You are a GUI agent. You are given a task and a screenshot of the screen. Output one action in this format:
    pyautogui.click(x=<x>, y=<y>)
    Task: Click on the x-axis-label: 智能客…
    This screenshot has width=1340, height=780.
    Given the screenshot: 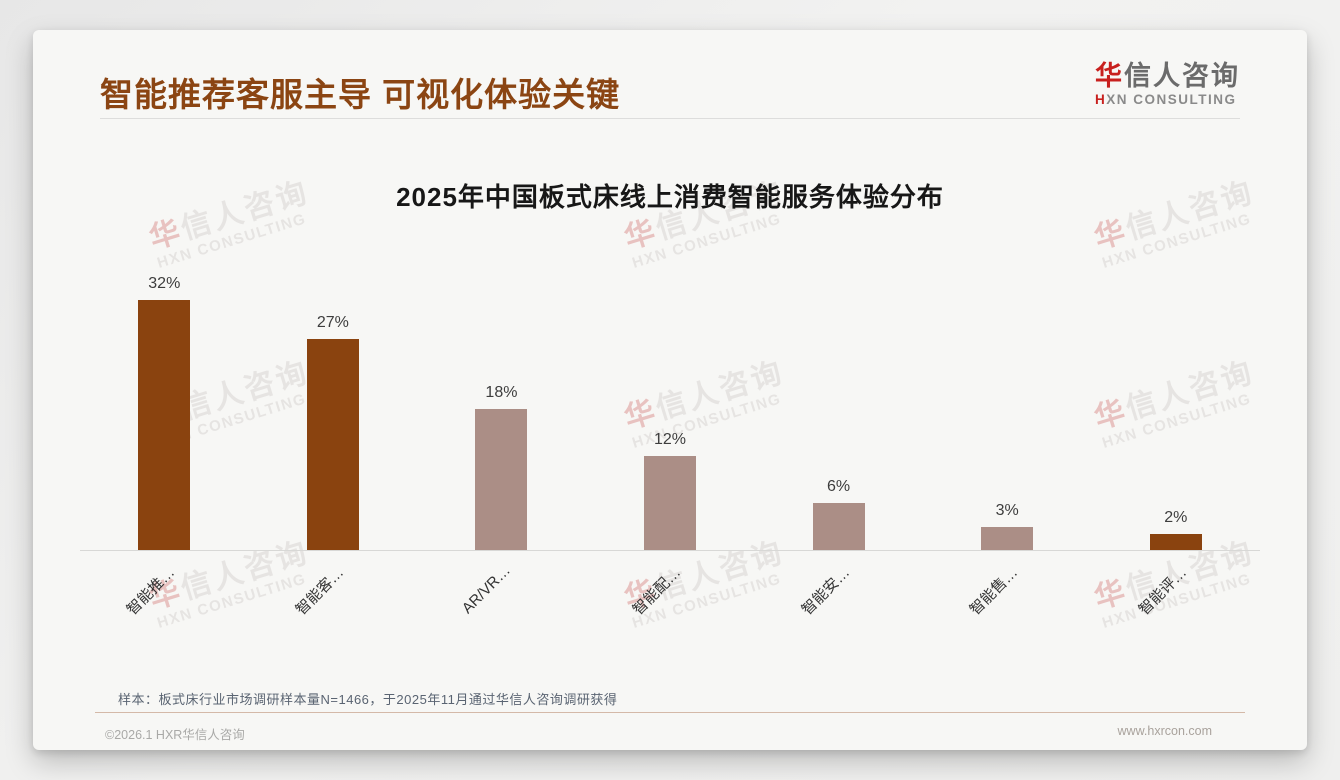 What is the action you would take?
    pyautogui.click(x=320, y=591)
    